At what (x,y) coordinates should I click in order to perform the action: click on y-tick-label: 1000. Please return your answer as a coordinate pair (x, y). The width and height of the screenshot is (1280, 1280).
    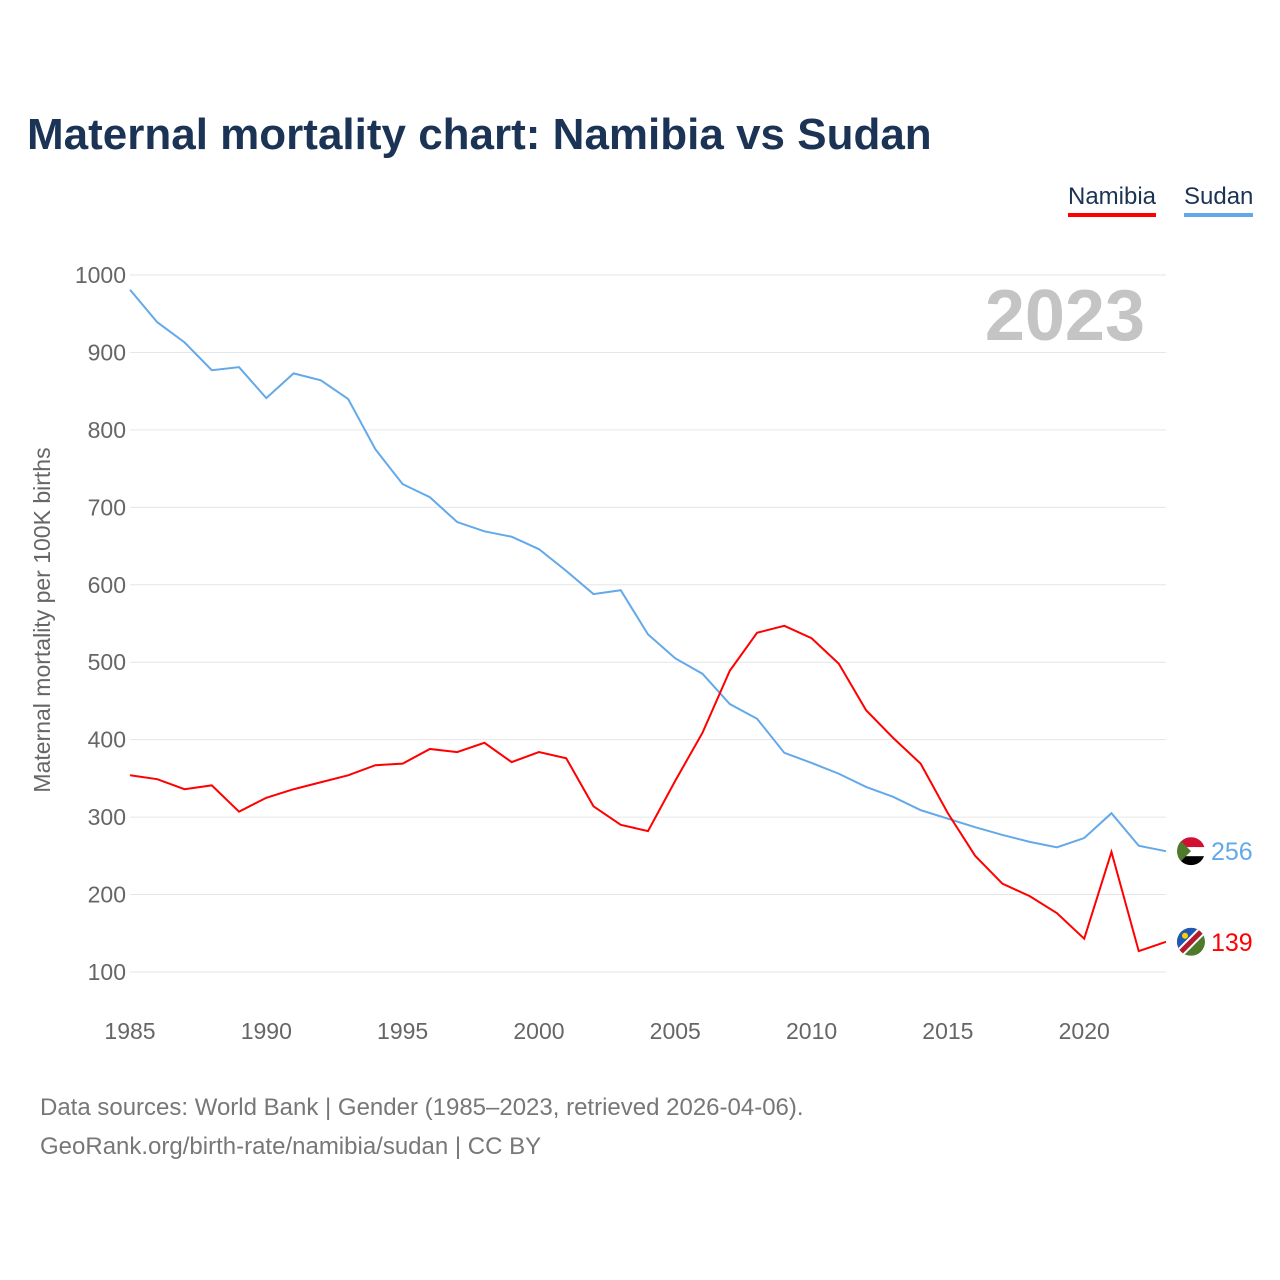
    Looking at the image, I should click on (100, 275).